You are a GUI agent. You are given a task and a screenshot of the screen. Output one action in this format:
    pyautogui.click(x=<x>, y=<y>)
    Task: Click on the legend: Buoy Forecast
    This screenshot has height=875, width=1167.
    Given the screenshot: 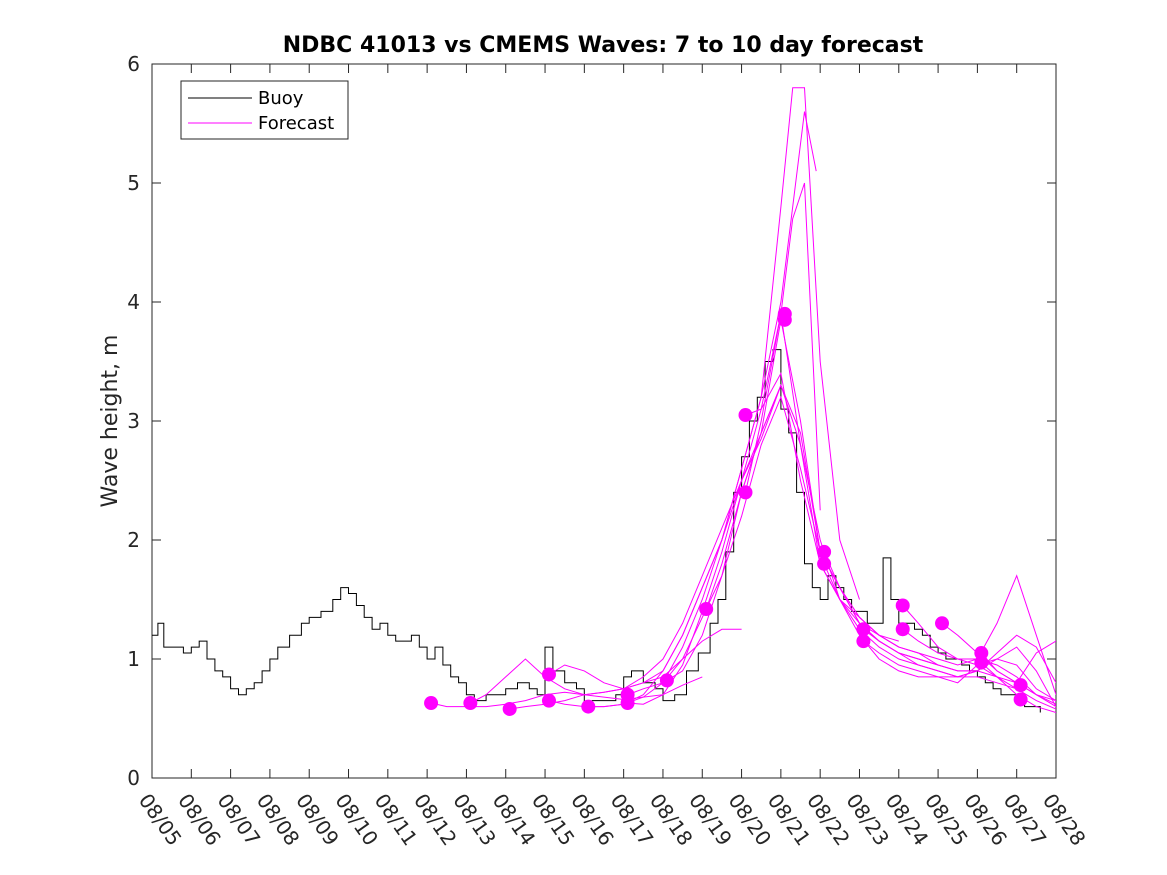 What is the action you would take?
    pyautogui.click(x=264, y=110)
    